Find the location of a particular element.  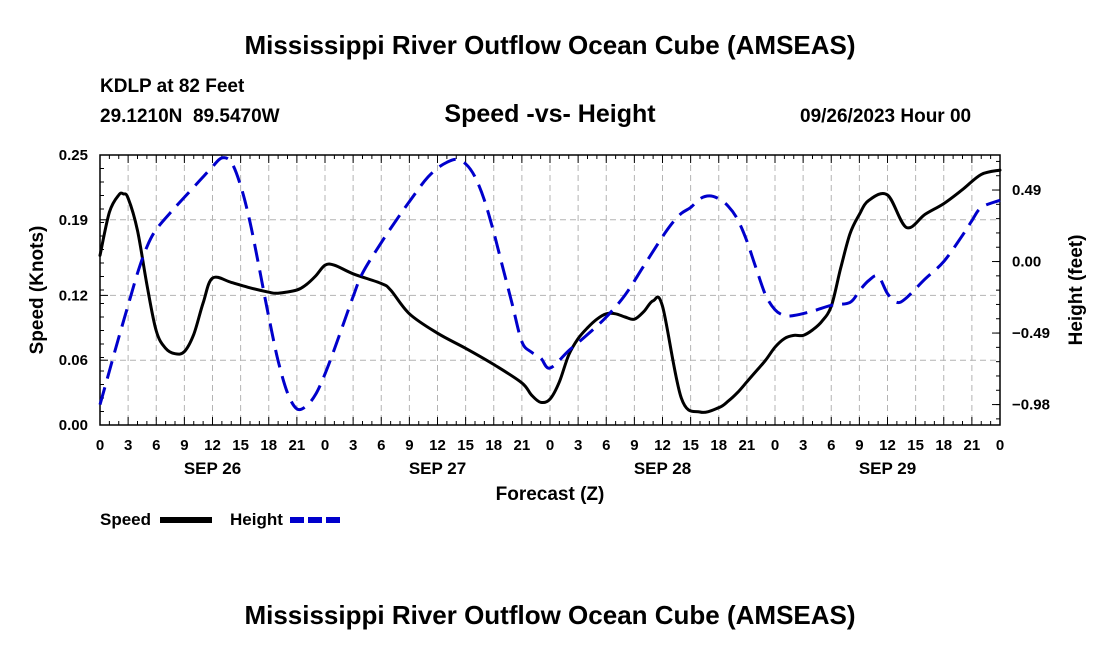

y2-tick-label: 0.49 is located at coordinates (1026, 190).